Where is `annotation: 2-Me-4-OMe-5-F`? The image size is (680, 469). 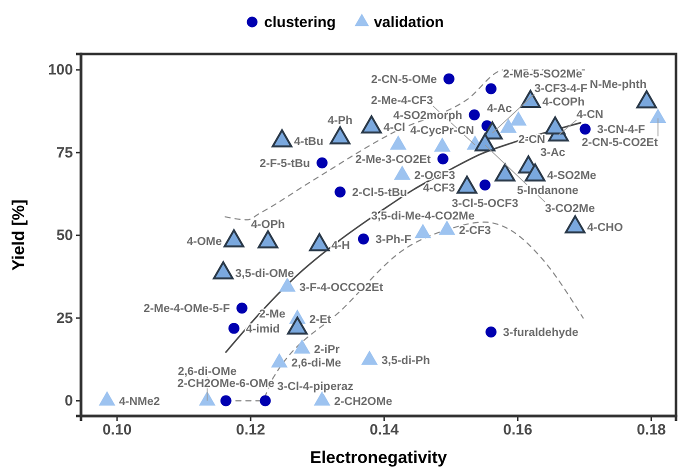
annotation: 2-Me-4-OMe-5-F is located at coordinates (187, 309).